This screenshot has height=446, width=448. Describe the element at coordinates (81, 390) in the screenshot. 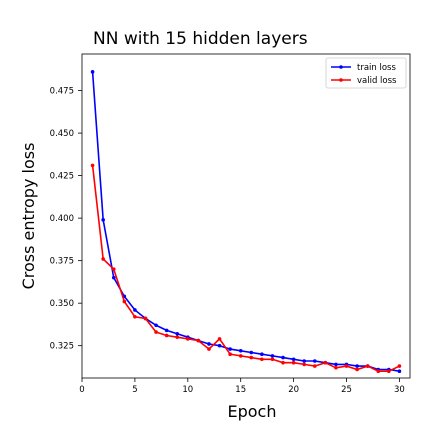

I see `x-tick-label: 0` at that location.